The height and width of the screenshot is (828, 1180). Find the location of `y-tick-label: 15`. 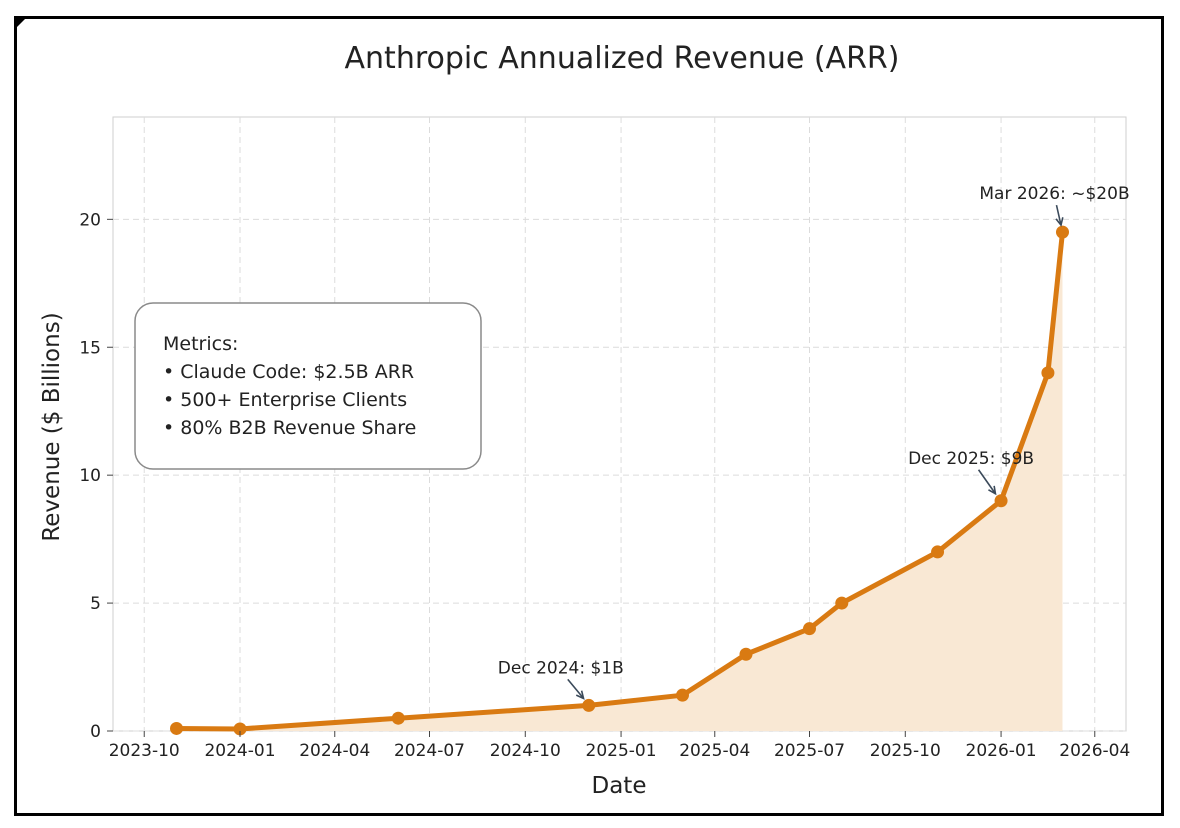

y-tick-label: 15 is located at coordinates (90, 348).